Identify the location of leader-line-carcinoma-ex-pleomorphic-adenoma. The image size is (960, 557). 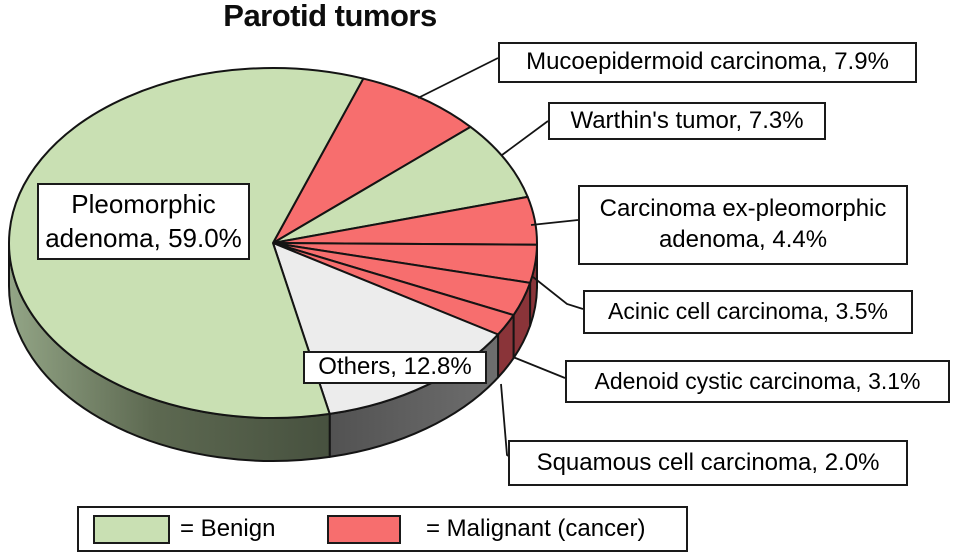
(554, 222).